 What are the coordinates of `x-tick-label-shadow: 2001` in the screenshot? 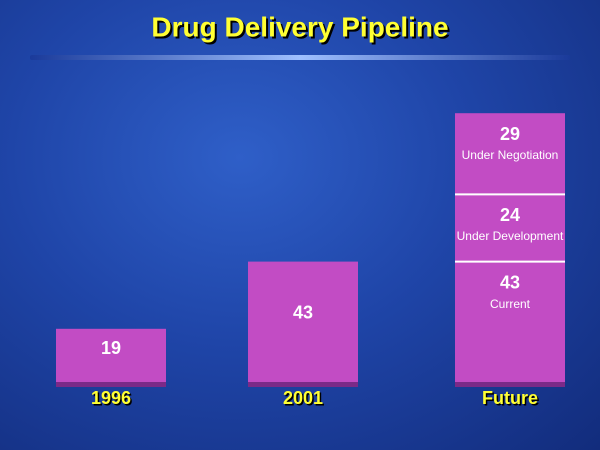 It's located at (304, 399).